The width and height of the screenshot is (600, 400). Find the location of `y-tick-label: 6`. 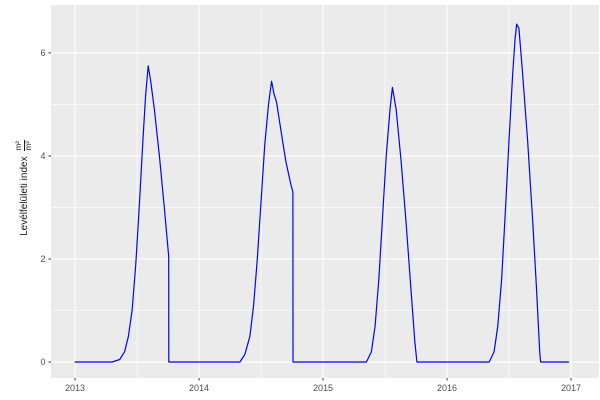

y-tick-label: 6 is located at coordinates (42, 53).